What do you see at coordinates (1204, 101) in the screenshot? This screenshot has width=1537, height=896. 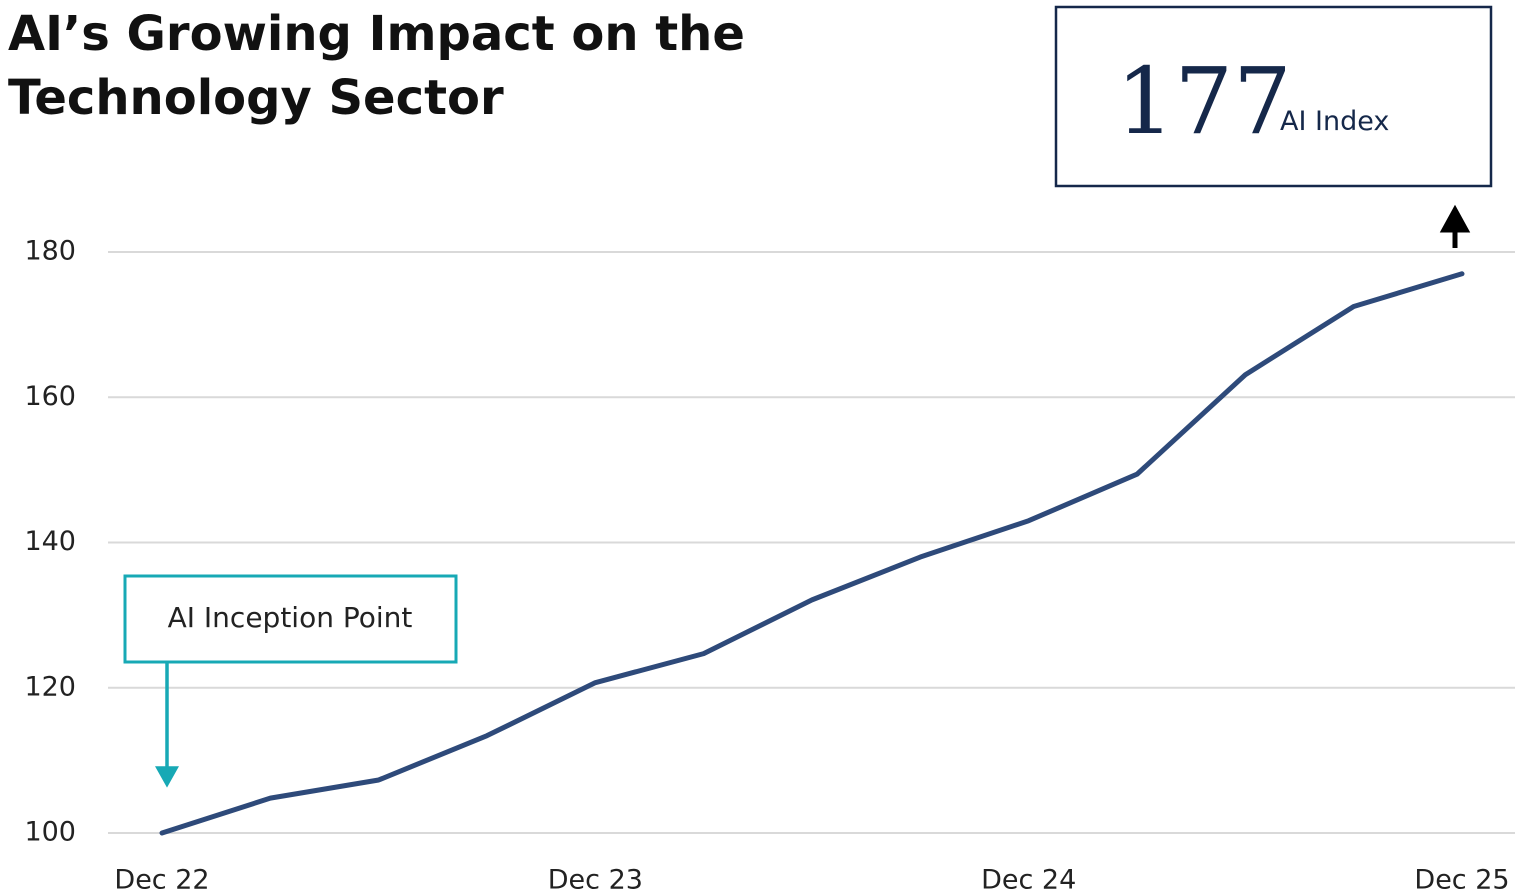 I see `callout-value: 177` at bounding box center [1204, 101].